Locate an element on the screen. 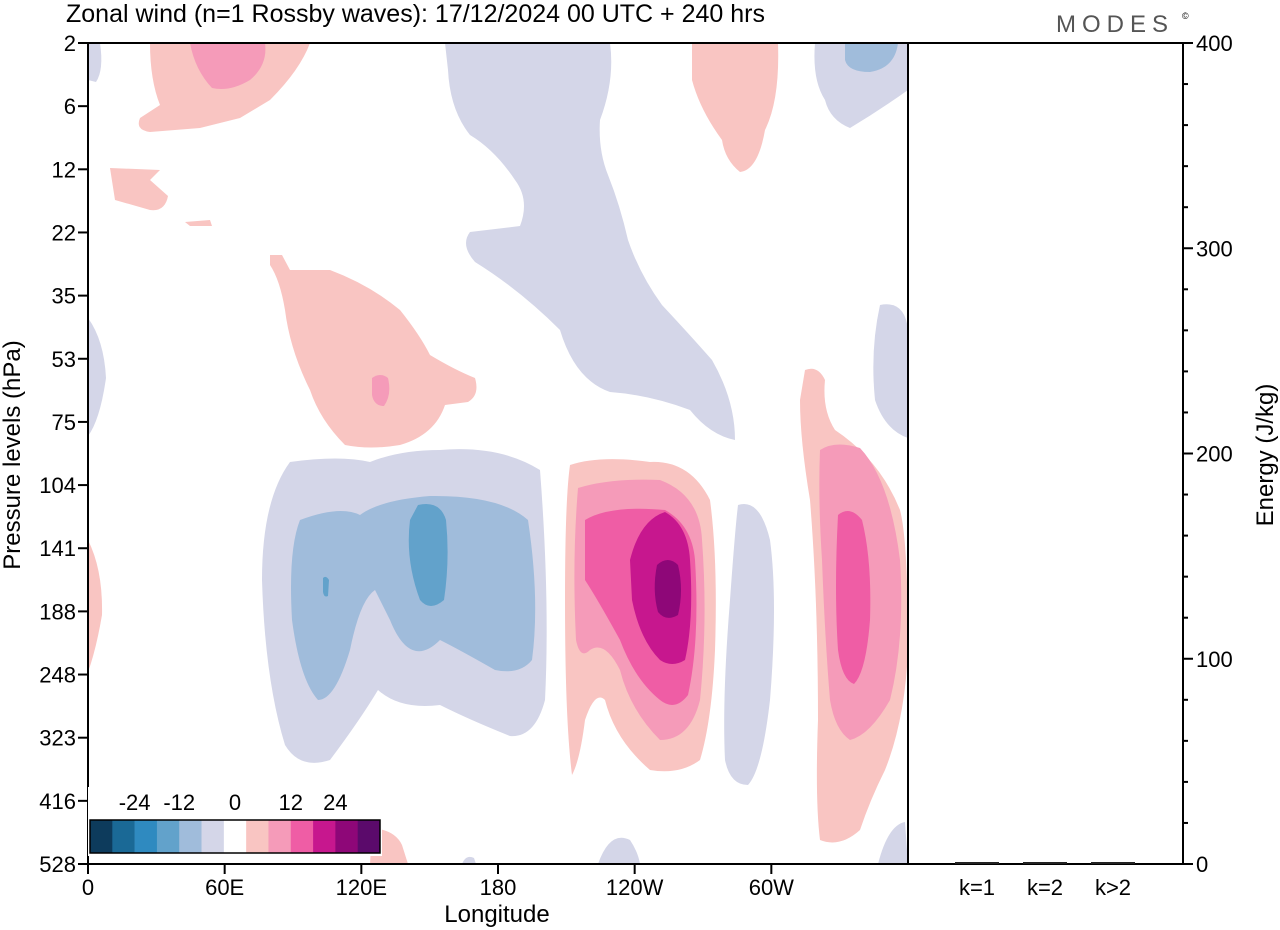 This screenshot has height=930, width=1280. energy-axis: 0 100 200 300 400 is located at coordinates (1208, 454).